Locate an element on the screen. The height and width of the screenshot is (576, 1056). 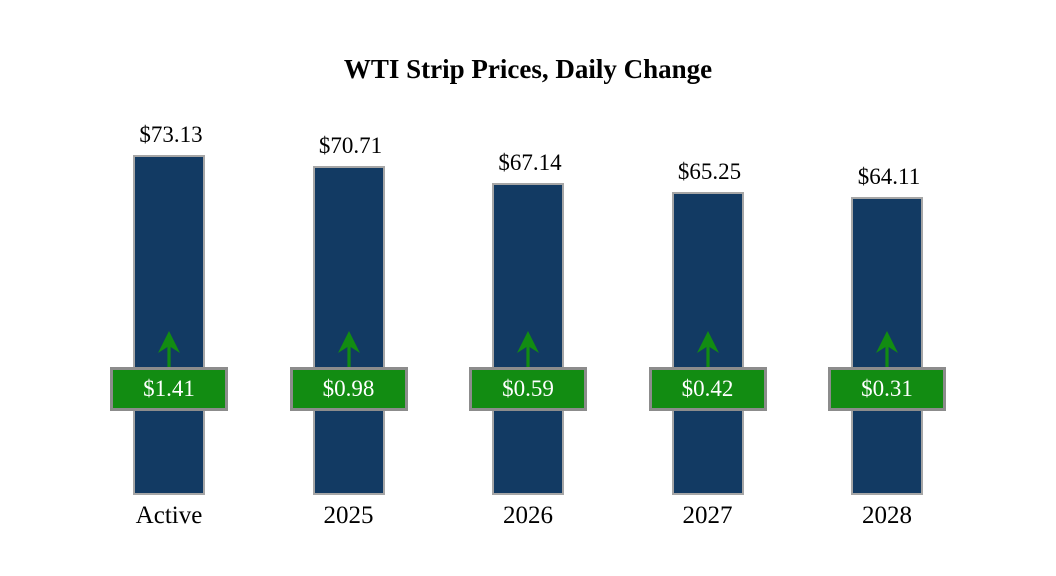
daily-change-badge: $0.98 is located at coordinates (348, 389).